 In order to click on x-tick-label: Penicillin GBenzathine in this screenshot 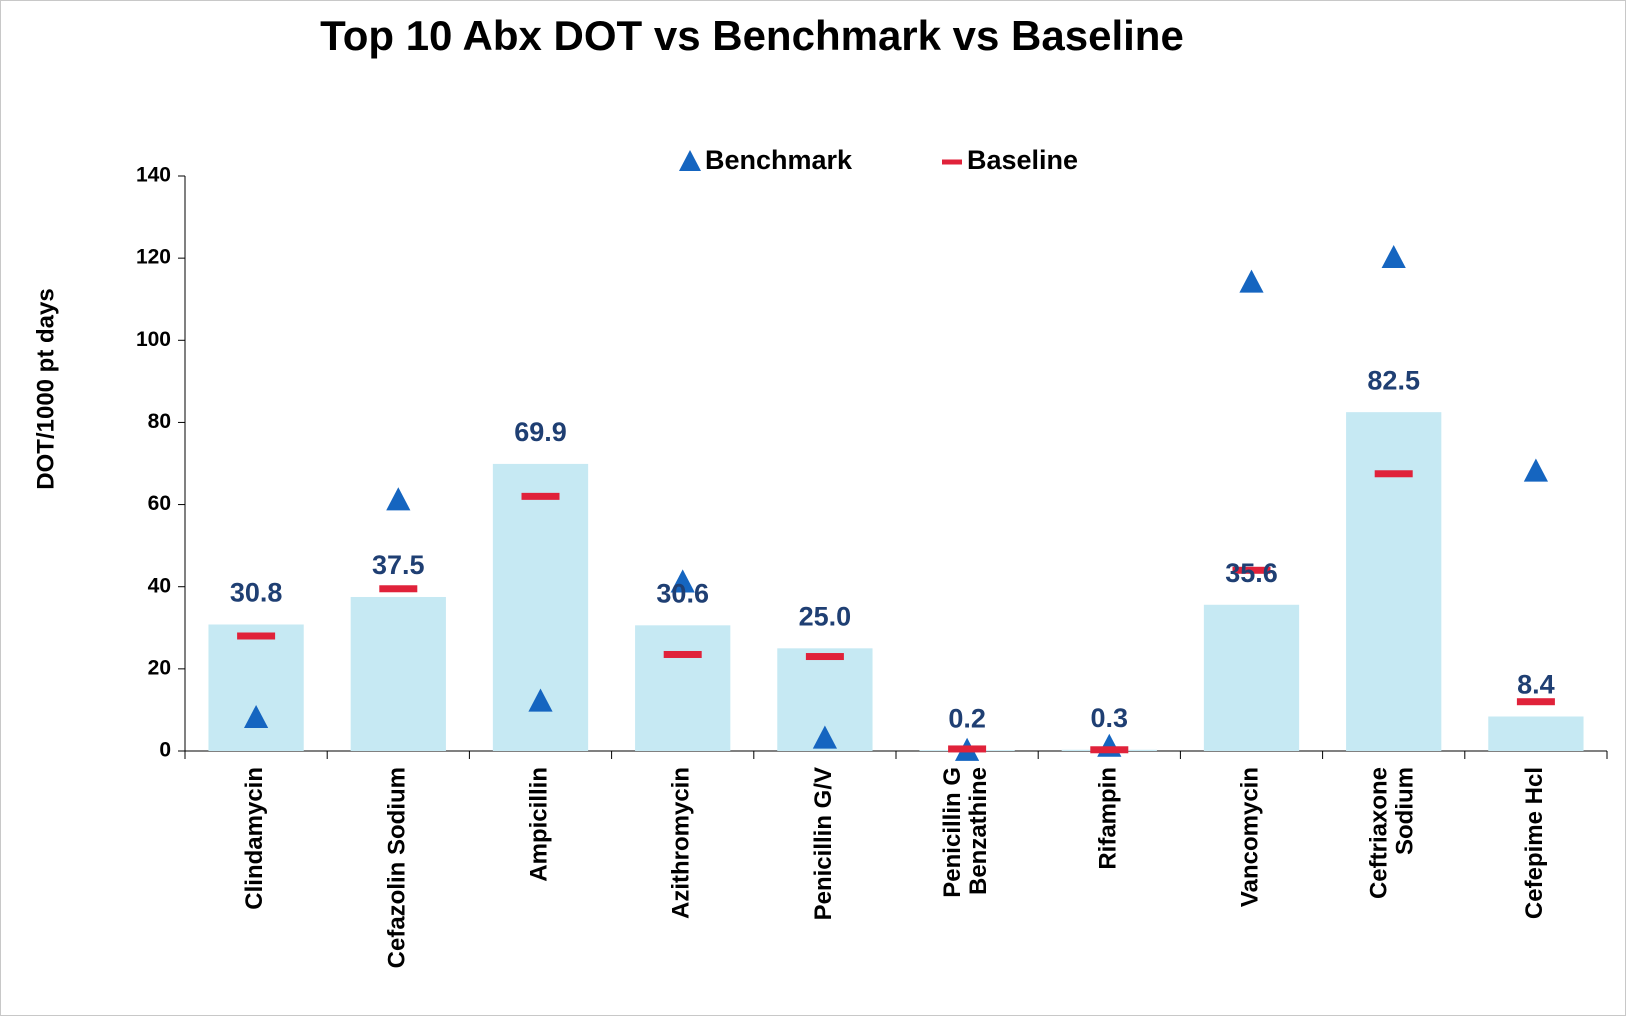, I will do `click(965, 832)`.